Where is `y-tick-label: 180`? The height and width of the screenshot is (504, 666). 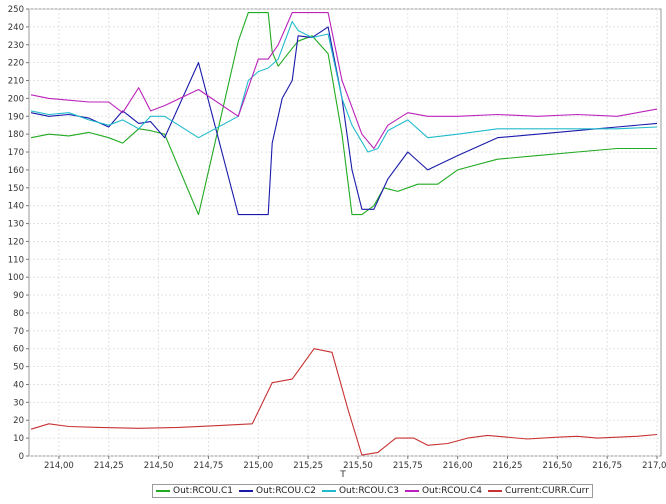 y-tick-label: 180 is located at coordinates (16, 135).